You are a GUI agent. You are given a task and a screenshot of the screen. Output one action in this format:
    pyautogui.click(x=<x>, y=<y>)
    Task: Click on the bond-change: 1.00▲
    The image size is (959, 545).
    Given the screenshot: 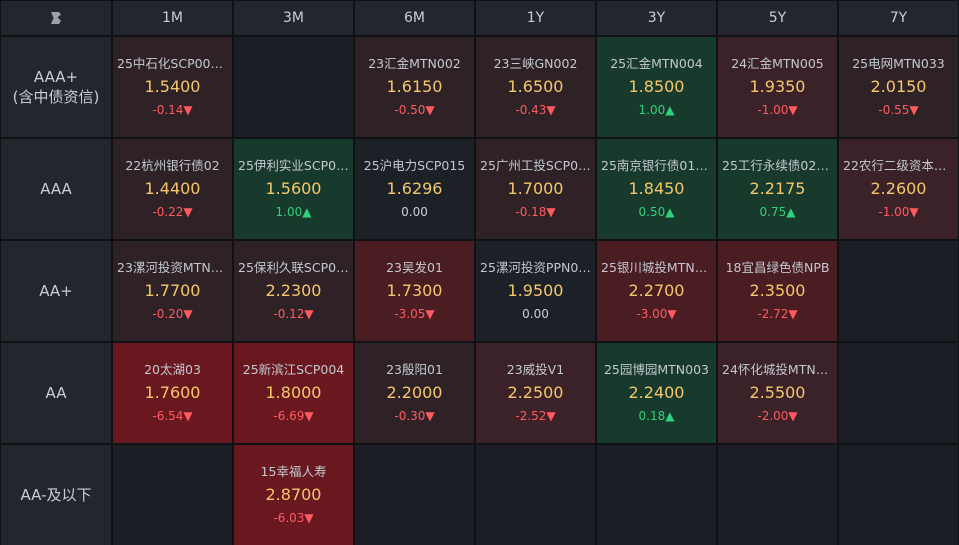 What is the action you would take?
    pyautogui.click(x=656, y=110)
    